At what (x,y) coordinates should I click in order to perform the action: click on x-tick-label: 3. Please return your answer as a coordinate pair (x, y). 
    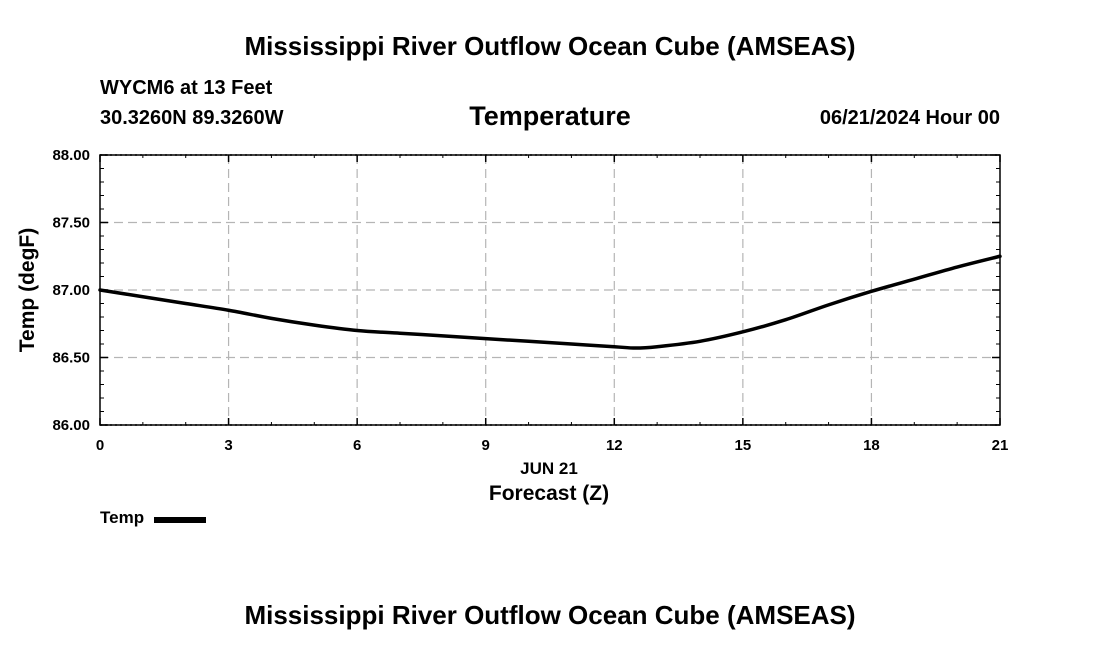
    Looking at the image, I should click on (228, 445).